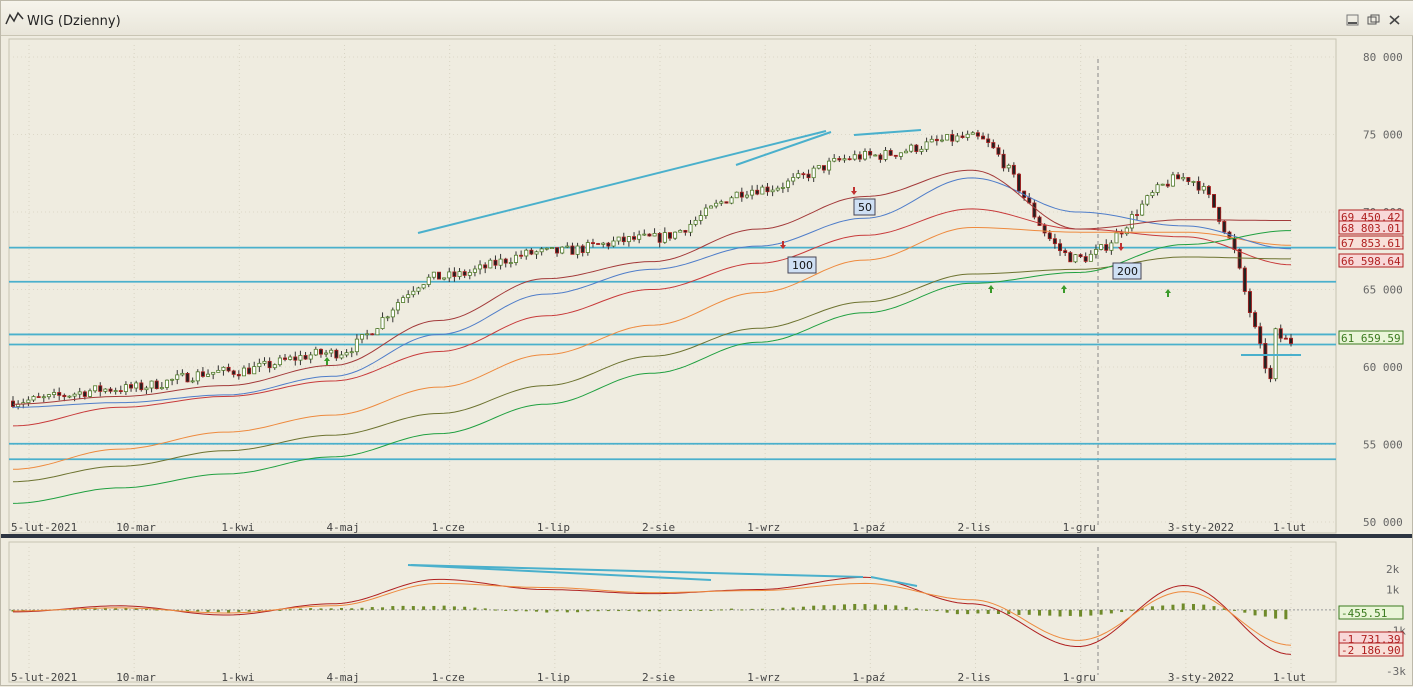  What do you see at coordinates (802, 265) in the screenshot?
I see `annotation-box` at bounding box center [802, 265].